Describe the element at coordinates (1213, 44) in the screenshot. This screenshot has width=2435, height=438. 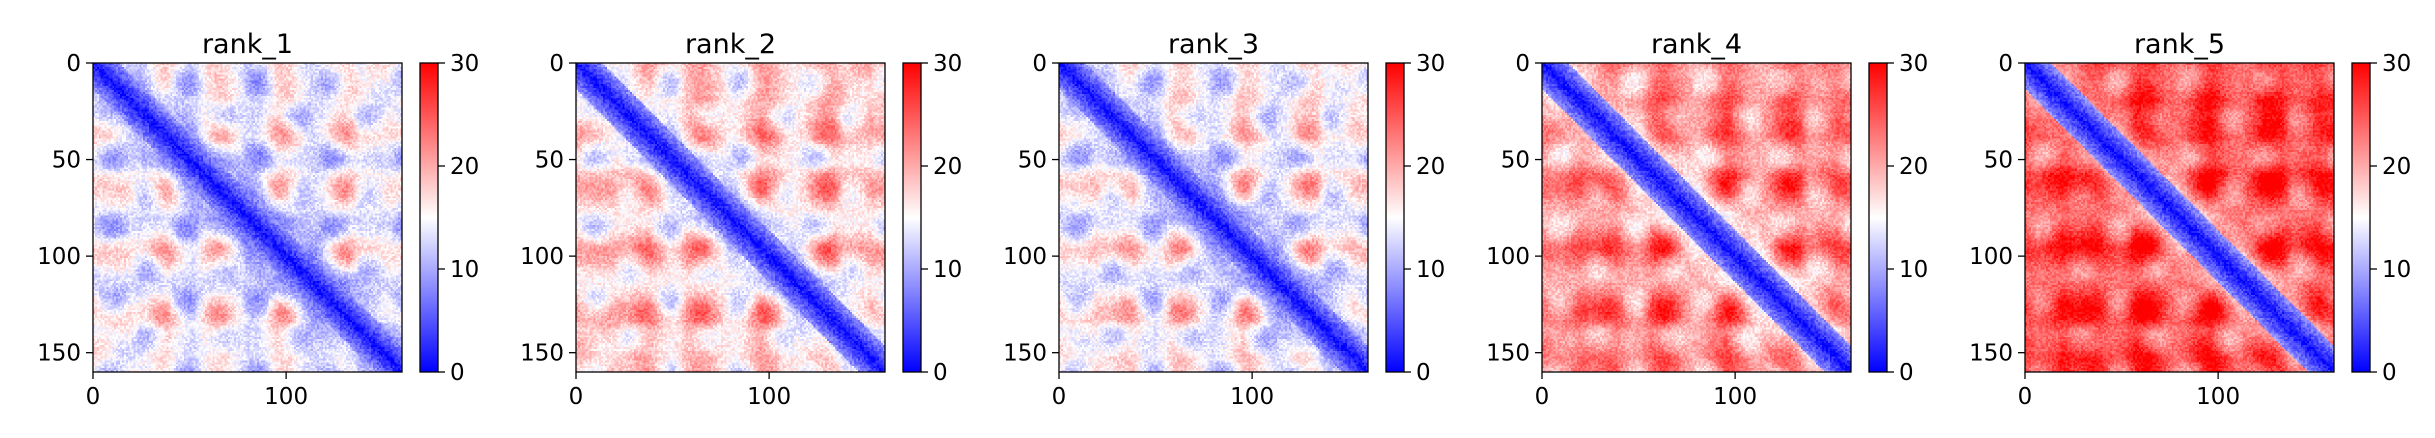
I see `panel-title: rank_3` at that location.